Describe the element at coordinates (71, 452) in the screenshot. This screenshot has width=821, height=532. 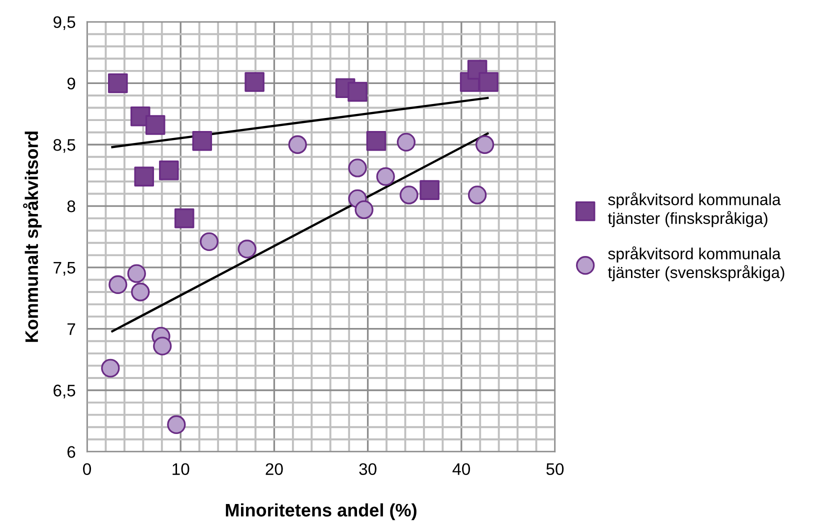
I see `y-tick-label: 6` at that location.